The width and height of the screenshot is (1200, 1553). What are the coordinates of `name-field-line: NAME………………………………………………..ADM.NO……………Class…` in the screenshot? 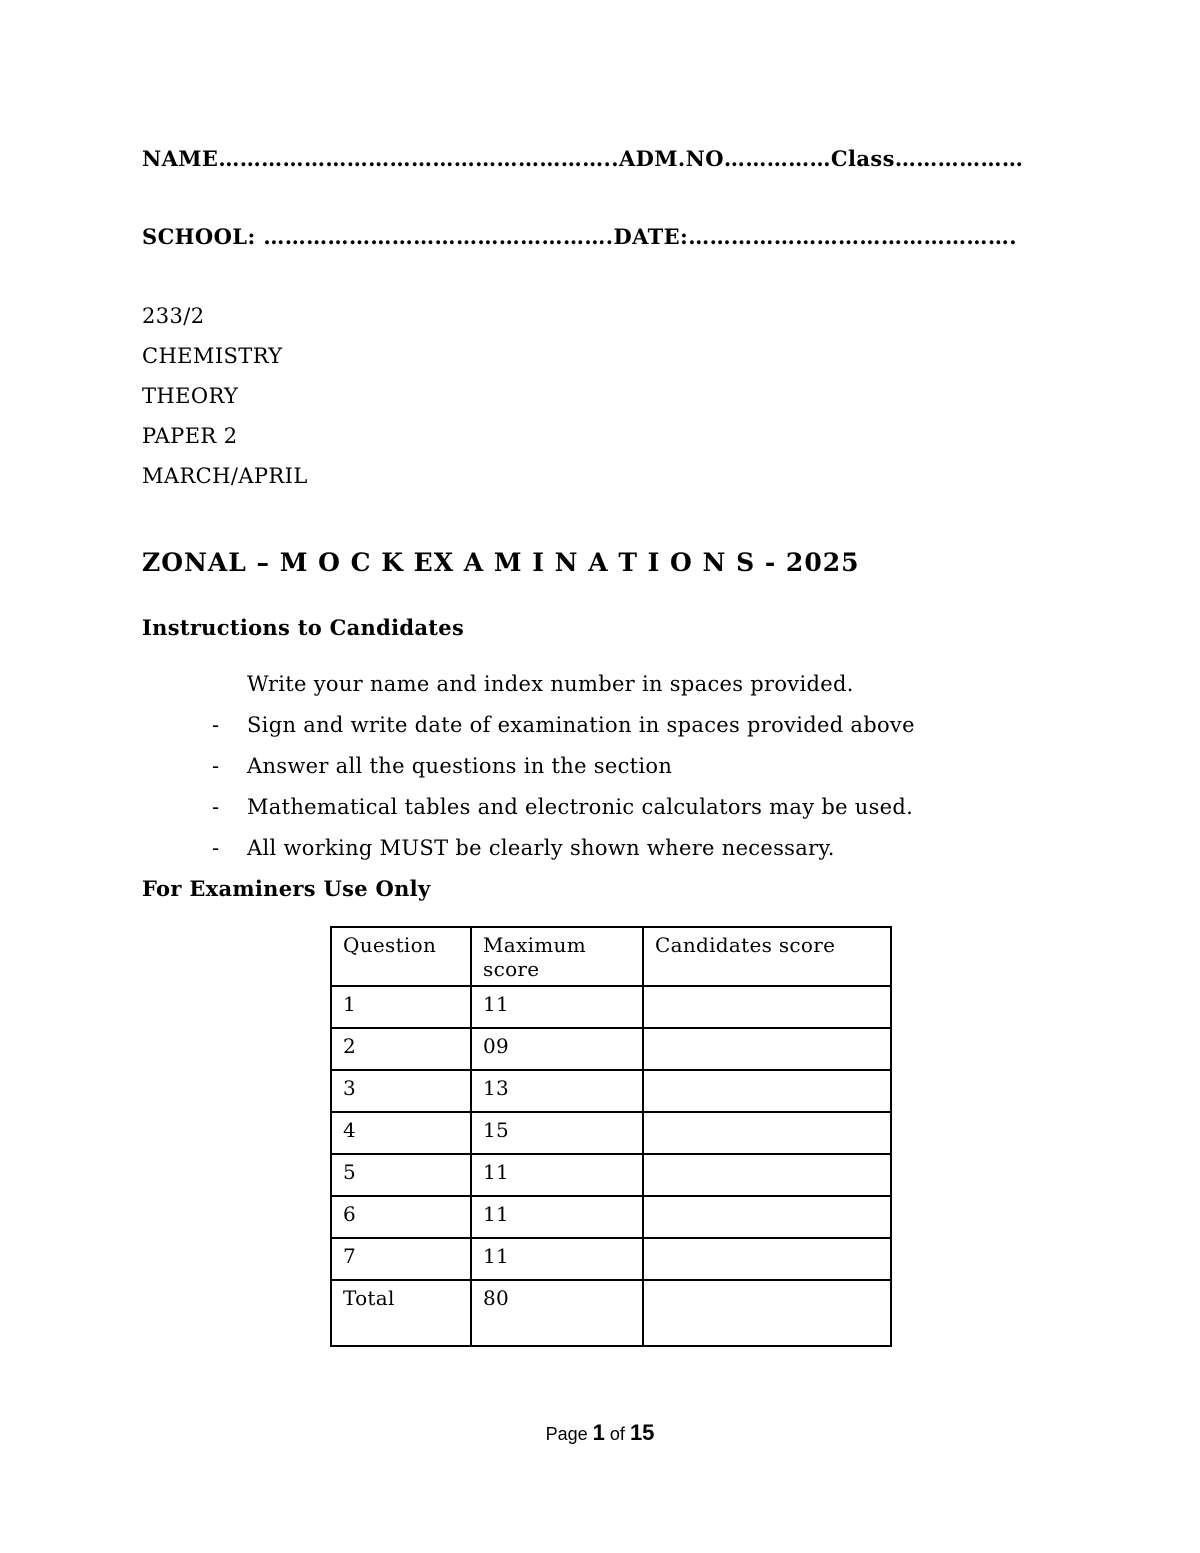 It's located at (582, 158).